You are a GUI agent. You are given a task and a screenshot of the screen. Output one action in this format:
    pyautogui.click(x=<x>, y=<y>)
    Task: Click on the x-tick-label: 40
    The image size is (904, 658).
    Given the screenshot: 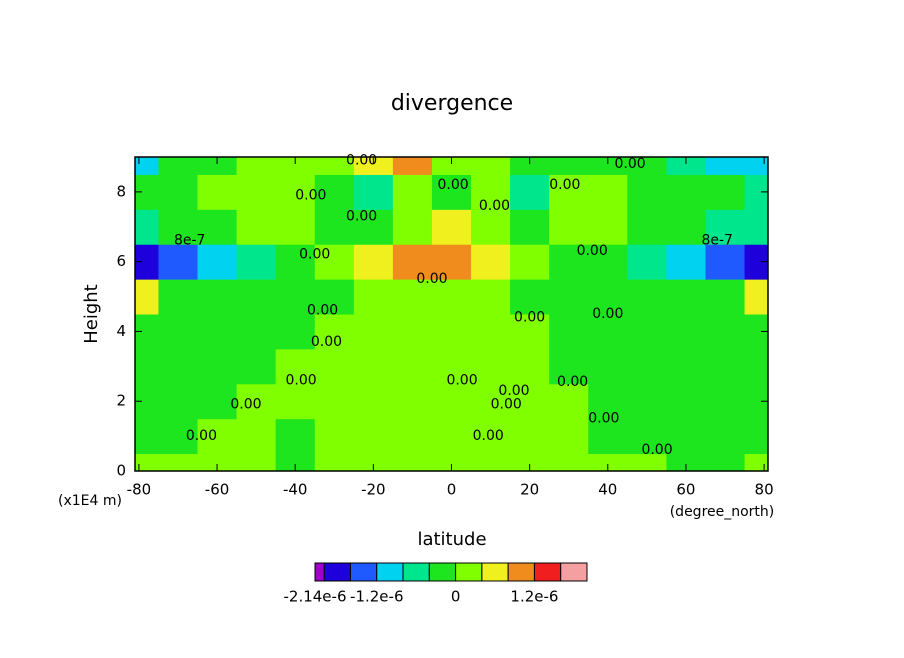 What is the action you would take?
    pyautogui.click(x=607, y=490)
    